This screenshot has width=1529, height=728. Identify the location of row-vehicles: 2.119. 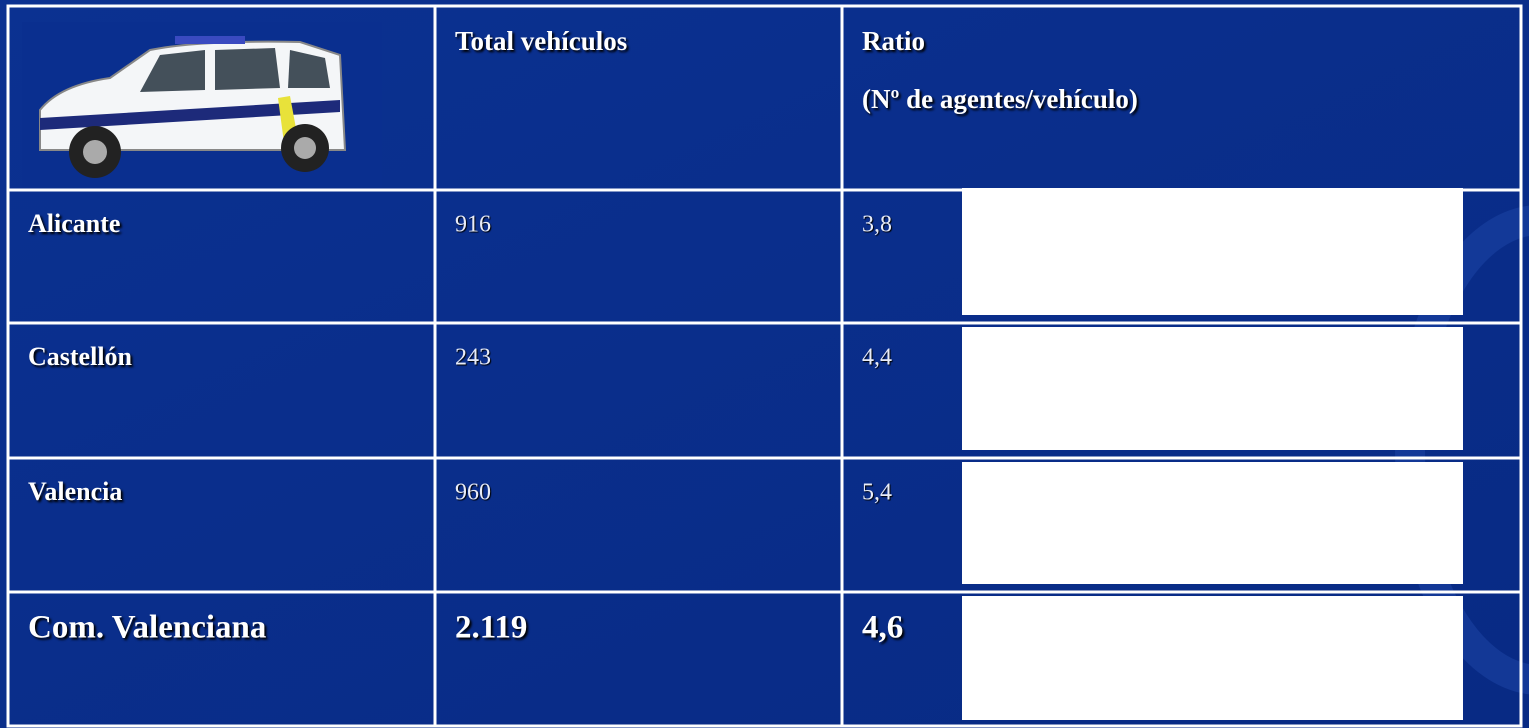
(491, 628).